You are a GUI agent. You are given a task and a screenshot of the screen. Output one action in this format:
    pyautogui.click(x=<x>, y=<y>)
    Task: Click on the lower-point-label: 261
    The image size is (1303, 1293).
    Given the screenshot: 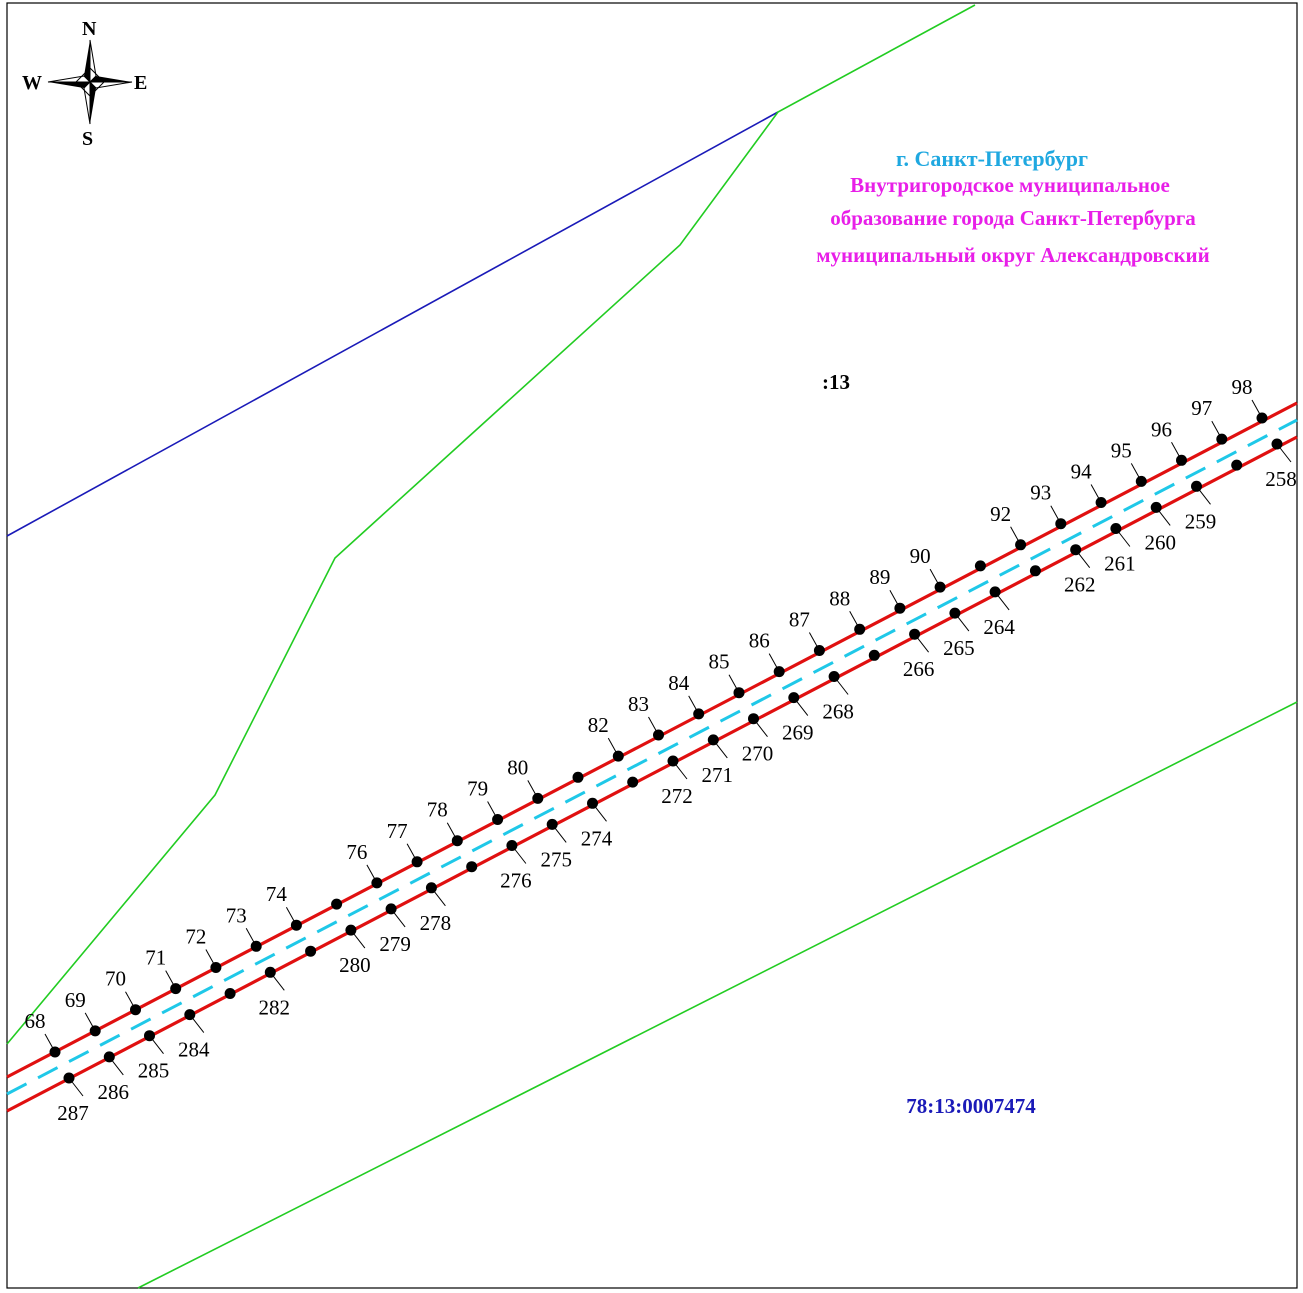 What is the action you would take?
    pyautogui.click(x=1120, y=564)
    